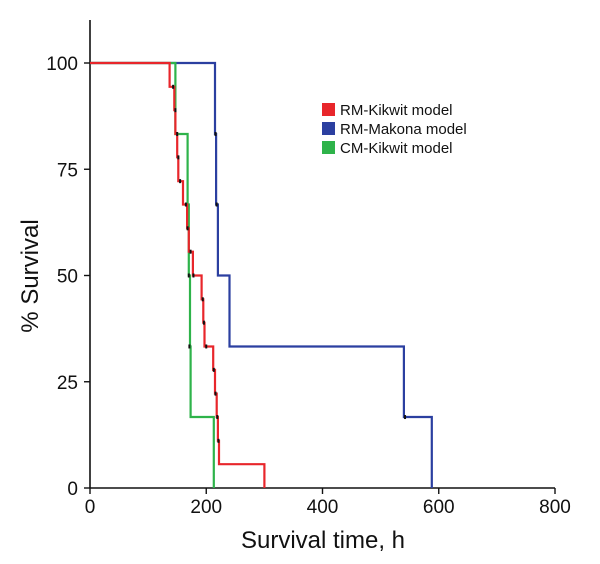 The height and width of the screenshot is (564, 600). Describe the element at coordinates (67, 383) in the screenshot. I see `y-tick-label: 25` at that location.